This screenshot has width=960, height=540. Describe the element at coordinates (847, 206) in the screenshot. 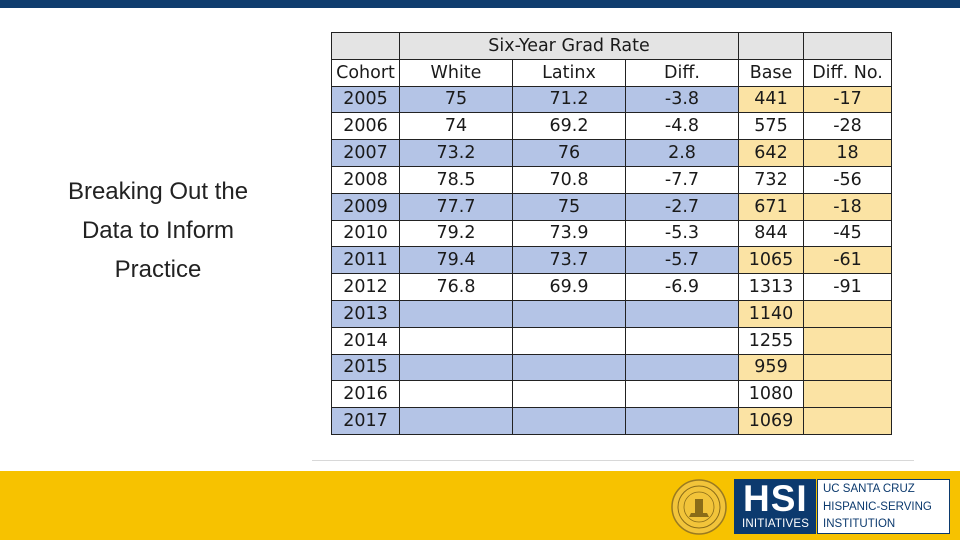

I see `cell-diff-no: -18` at that location.